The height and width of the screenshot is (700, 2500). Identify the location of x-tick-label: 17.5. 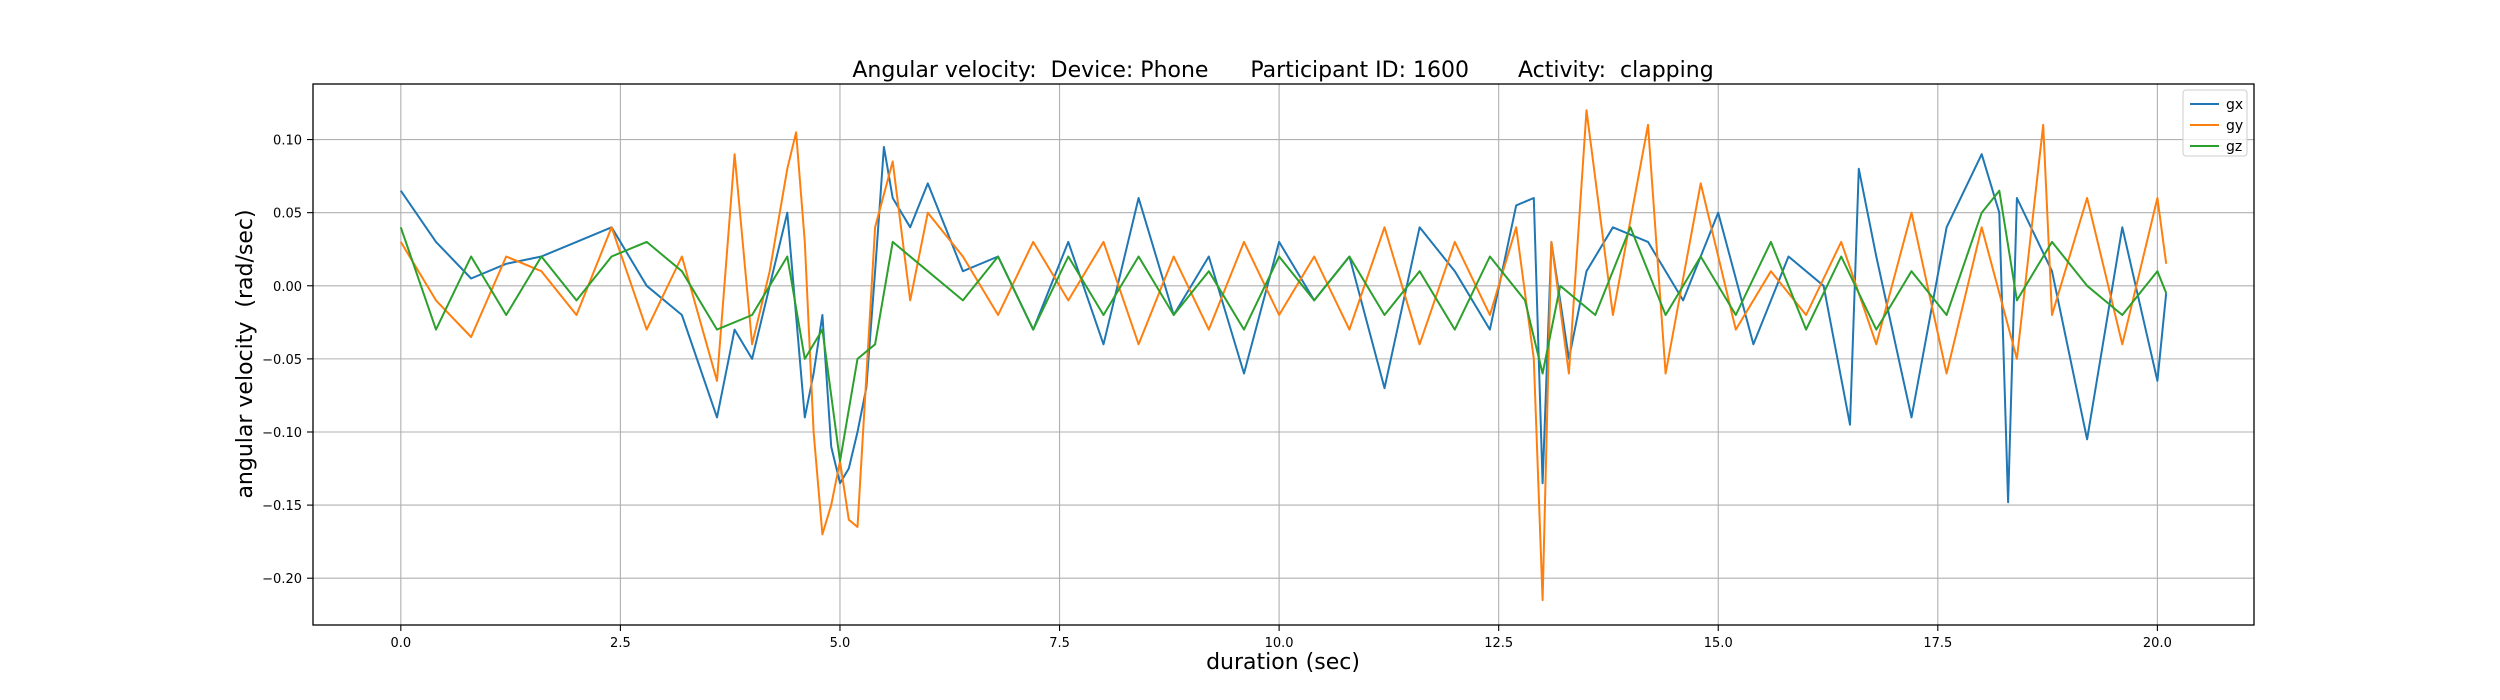
(1937, 643).